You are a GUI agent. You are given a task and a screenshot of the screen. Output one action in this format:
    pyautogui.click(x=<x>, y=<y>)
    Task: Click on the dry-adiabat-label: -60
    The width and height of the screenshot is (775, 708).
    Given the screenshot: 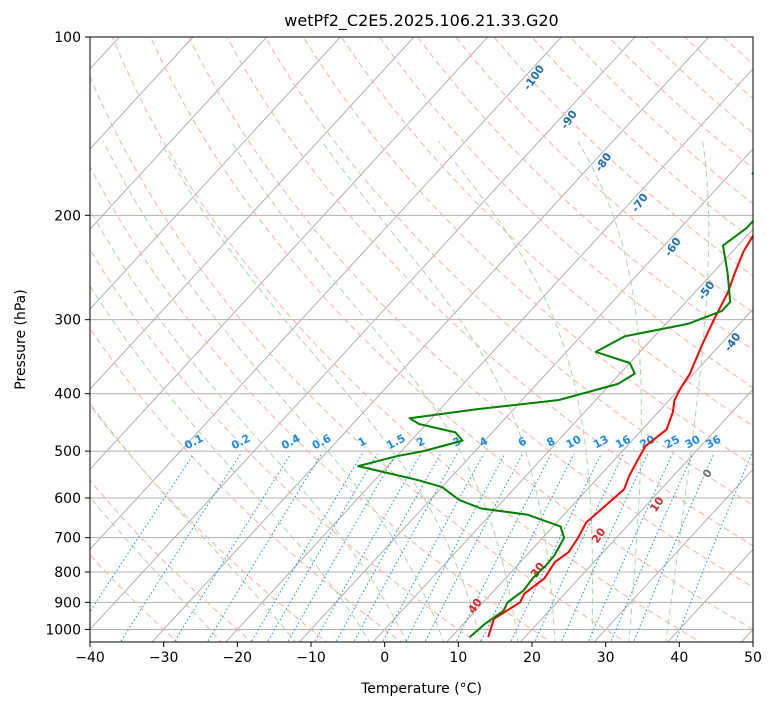 What is the action you would take?
    pyautogui.click(x=673, y=247)
    